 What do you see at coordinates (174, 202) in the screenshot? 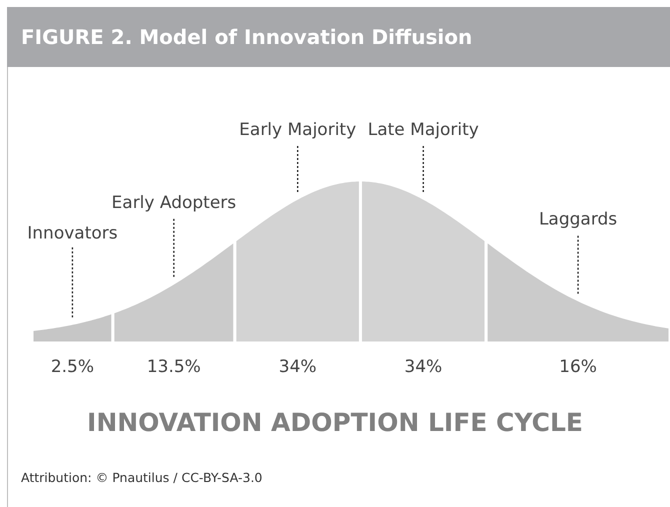
I see `category-label: Early Adopters` at bounding box center [174, 202].